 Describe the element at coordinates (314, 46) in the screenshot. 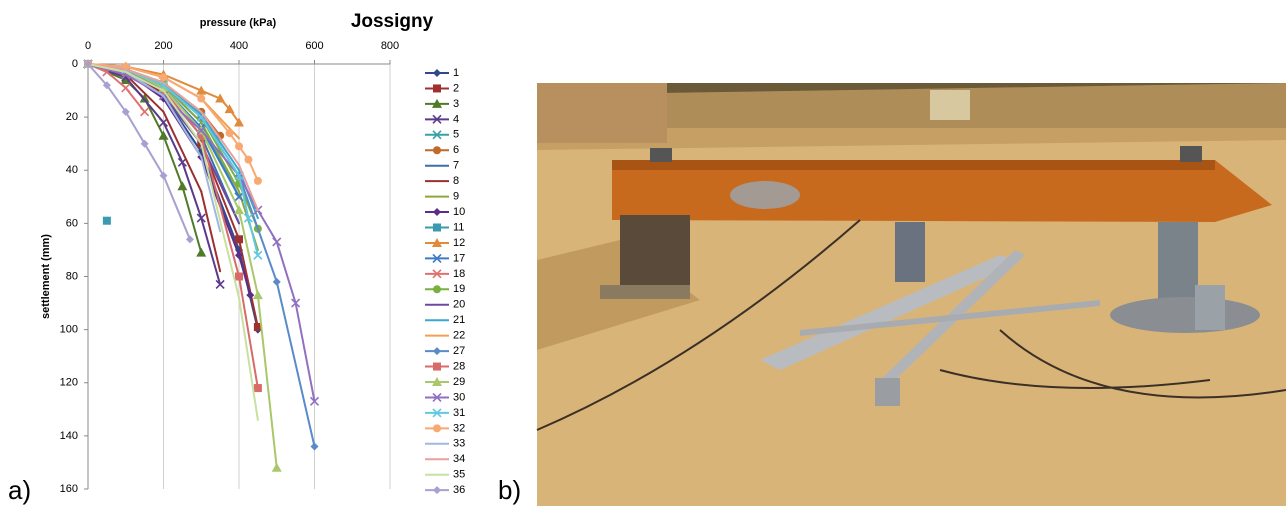

I see `x-tick-label: 600` at that location.